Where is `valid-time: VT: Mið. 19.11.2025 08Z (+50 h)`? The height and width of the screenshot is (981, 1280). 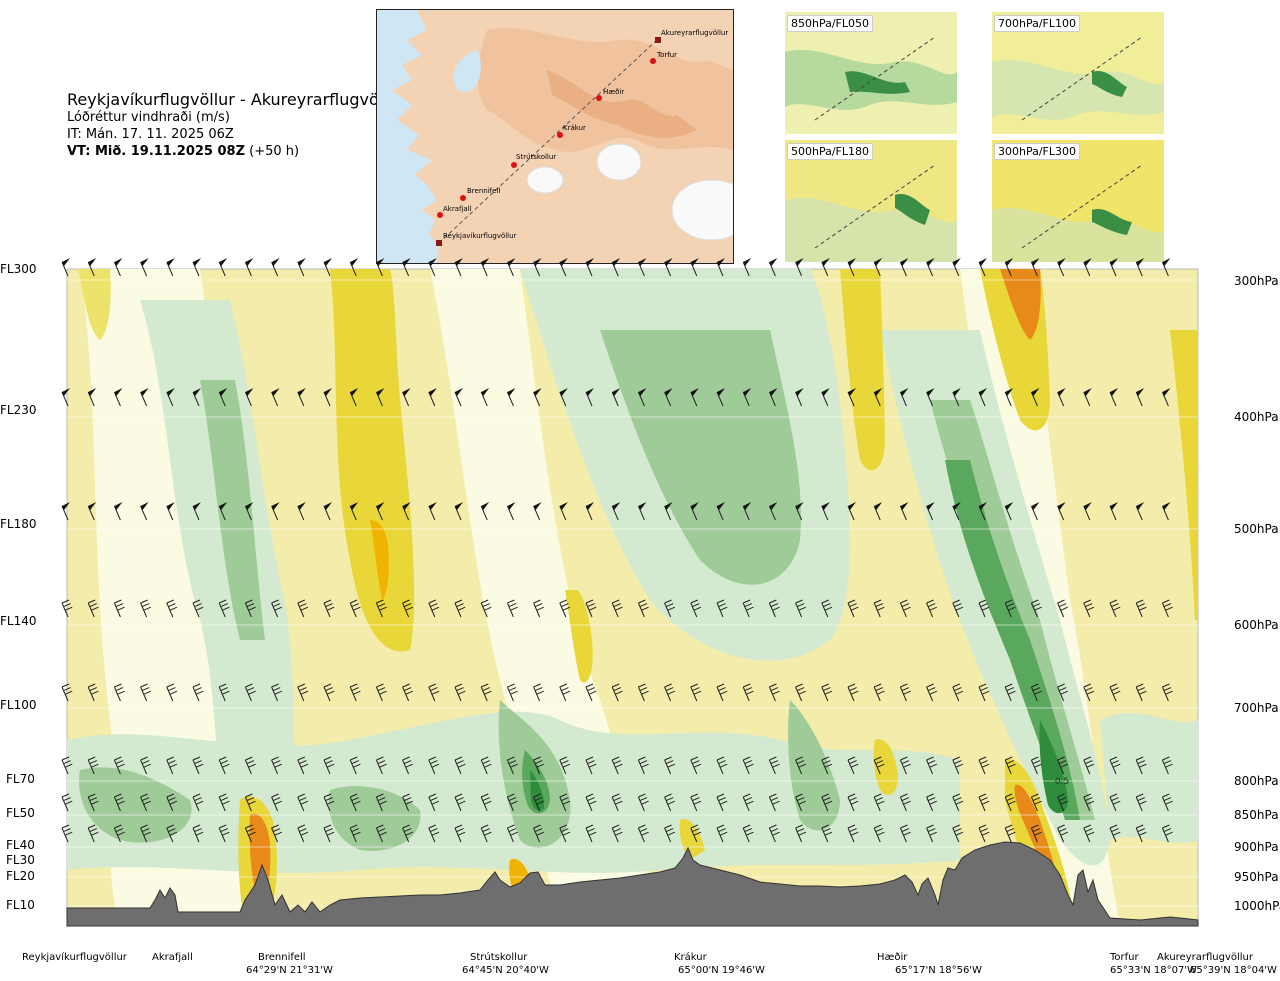 valid-time: VT: Mið. 19.11.2025 08Z (+50 h) is located at coordinates (235, 151).